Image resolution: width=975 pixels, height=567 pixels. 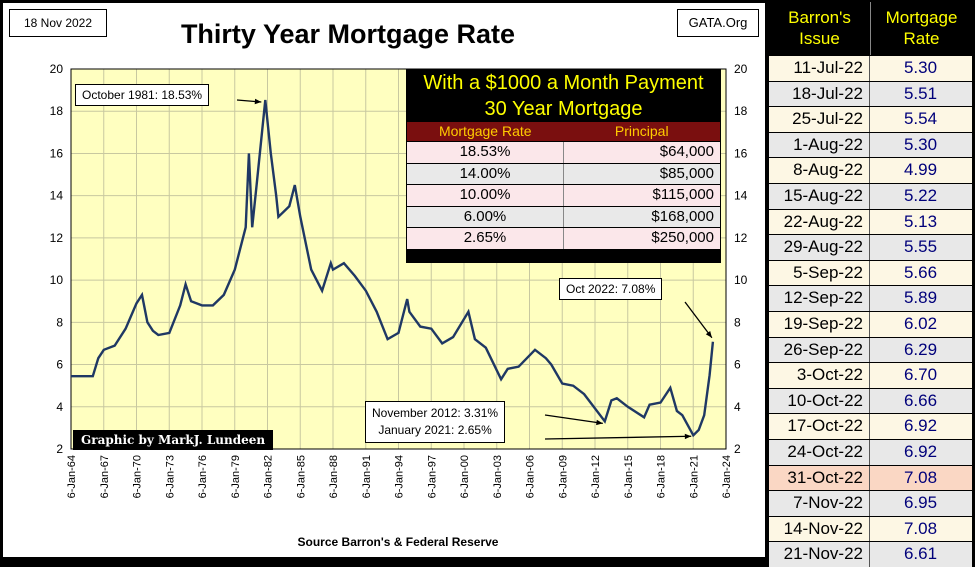 I want to click on principal-cell: $85,000, so click(x=641, y=174).